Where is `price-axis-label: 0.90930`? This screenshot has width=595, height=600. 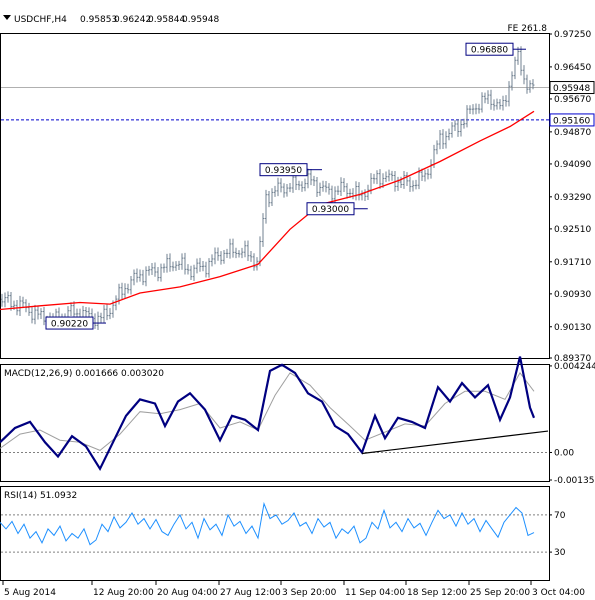
price-axis-label: 0.90930 is located at coordinates (572, 295).